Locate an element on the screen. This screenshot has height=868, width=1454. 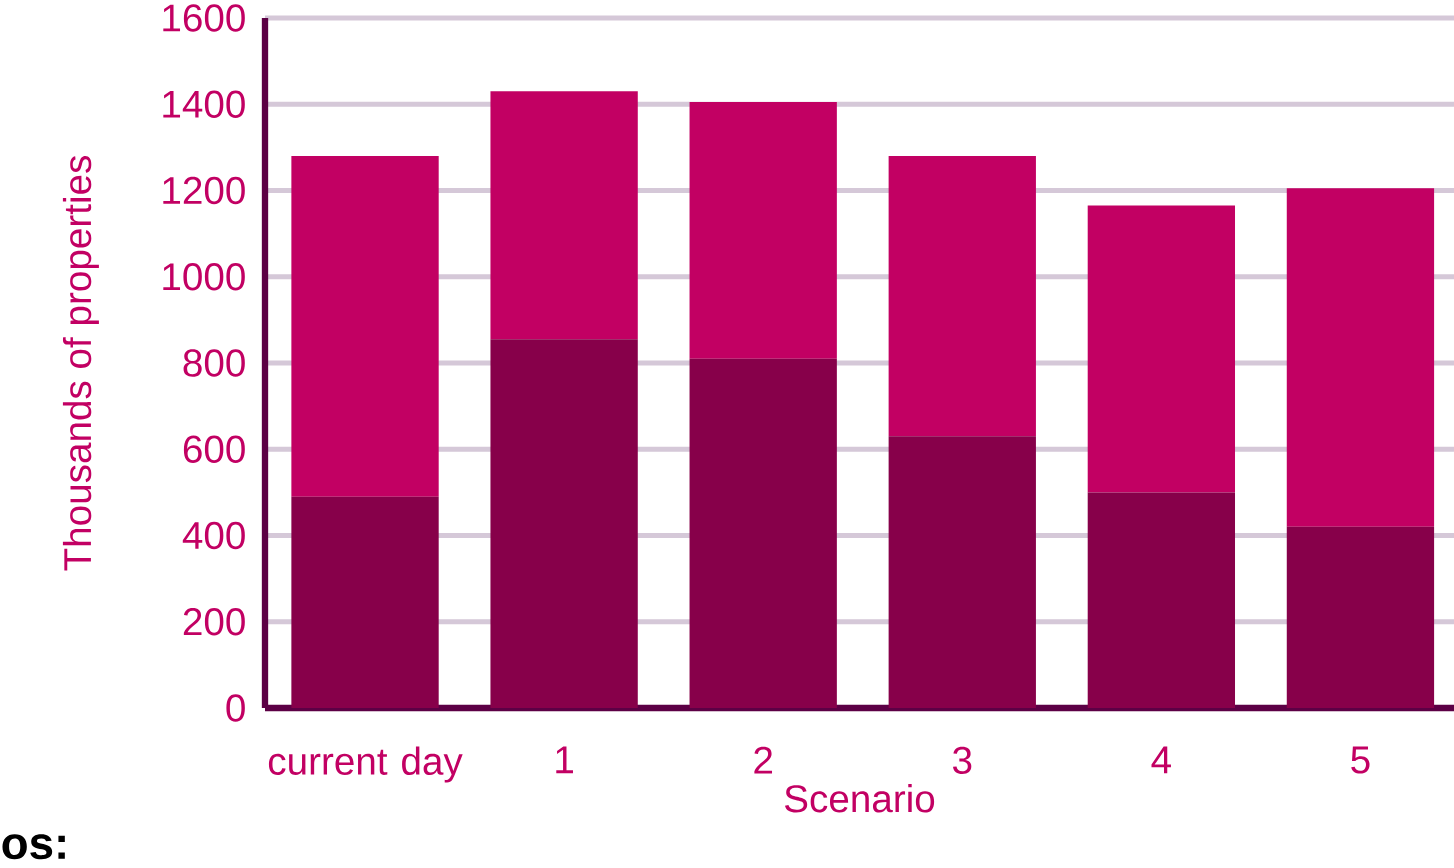
y-tick-label: 200 is located at coordinates (214, 622).